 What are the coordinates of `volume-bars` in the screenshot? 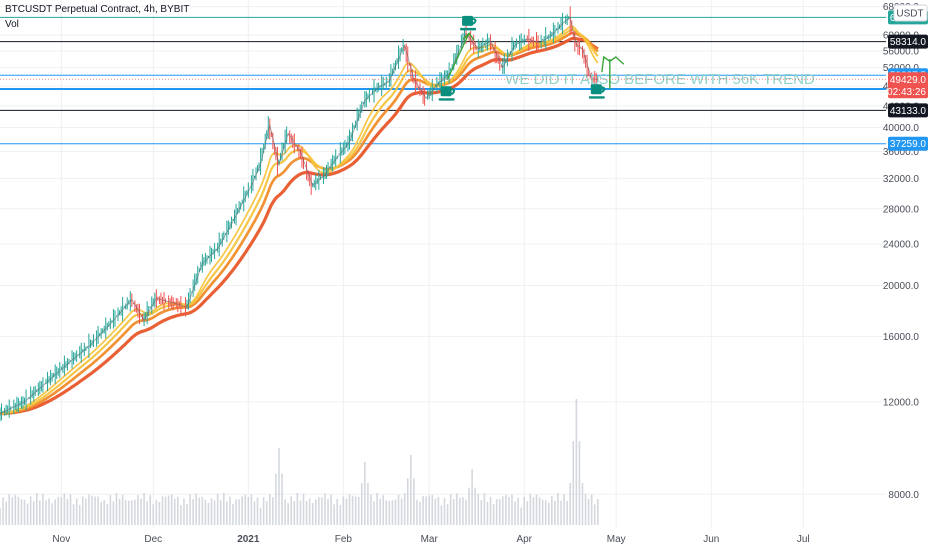 It's located at (299, 462).